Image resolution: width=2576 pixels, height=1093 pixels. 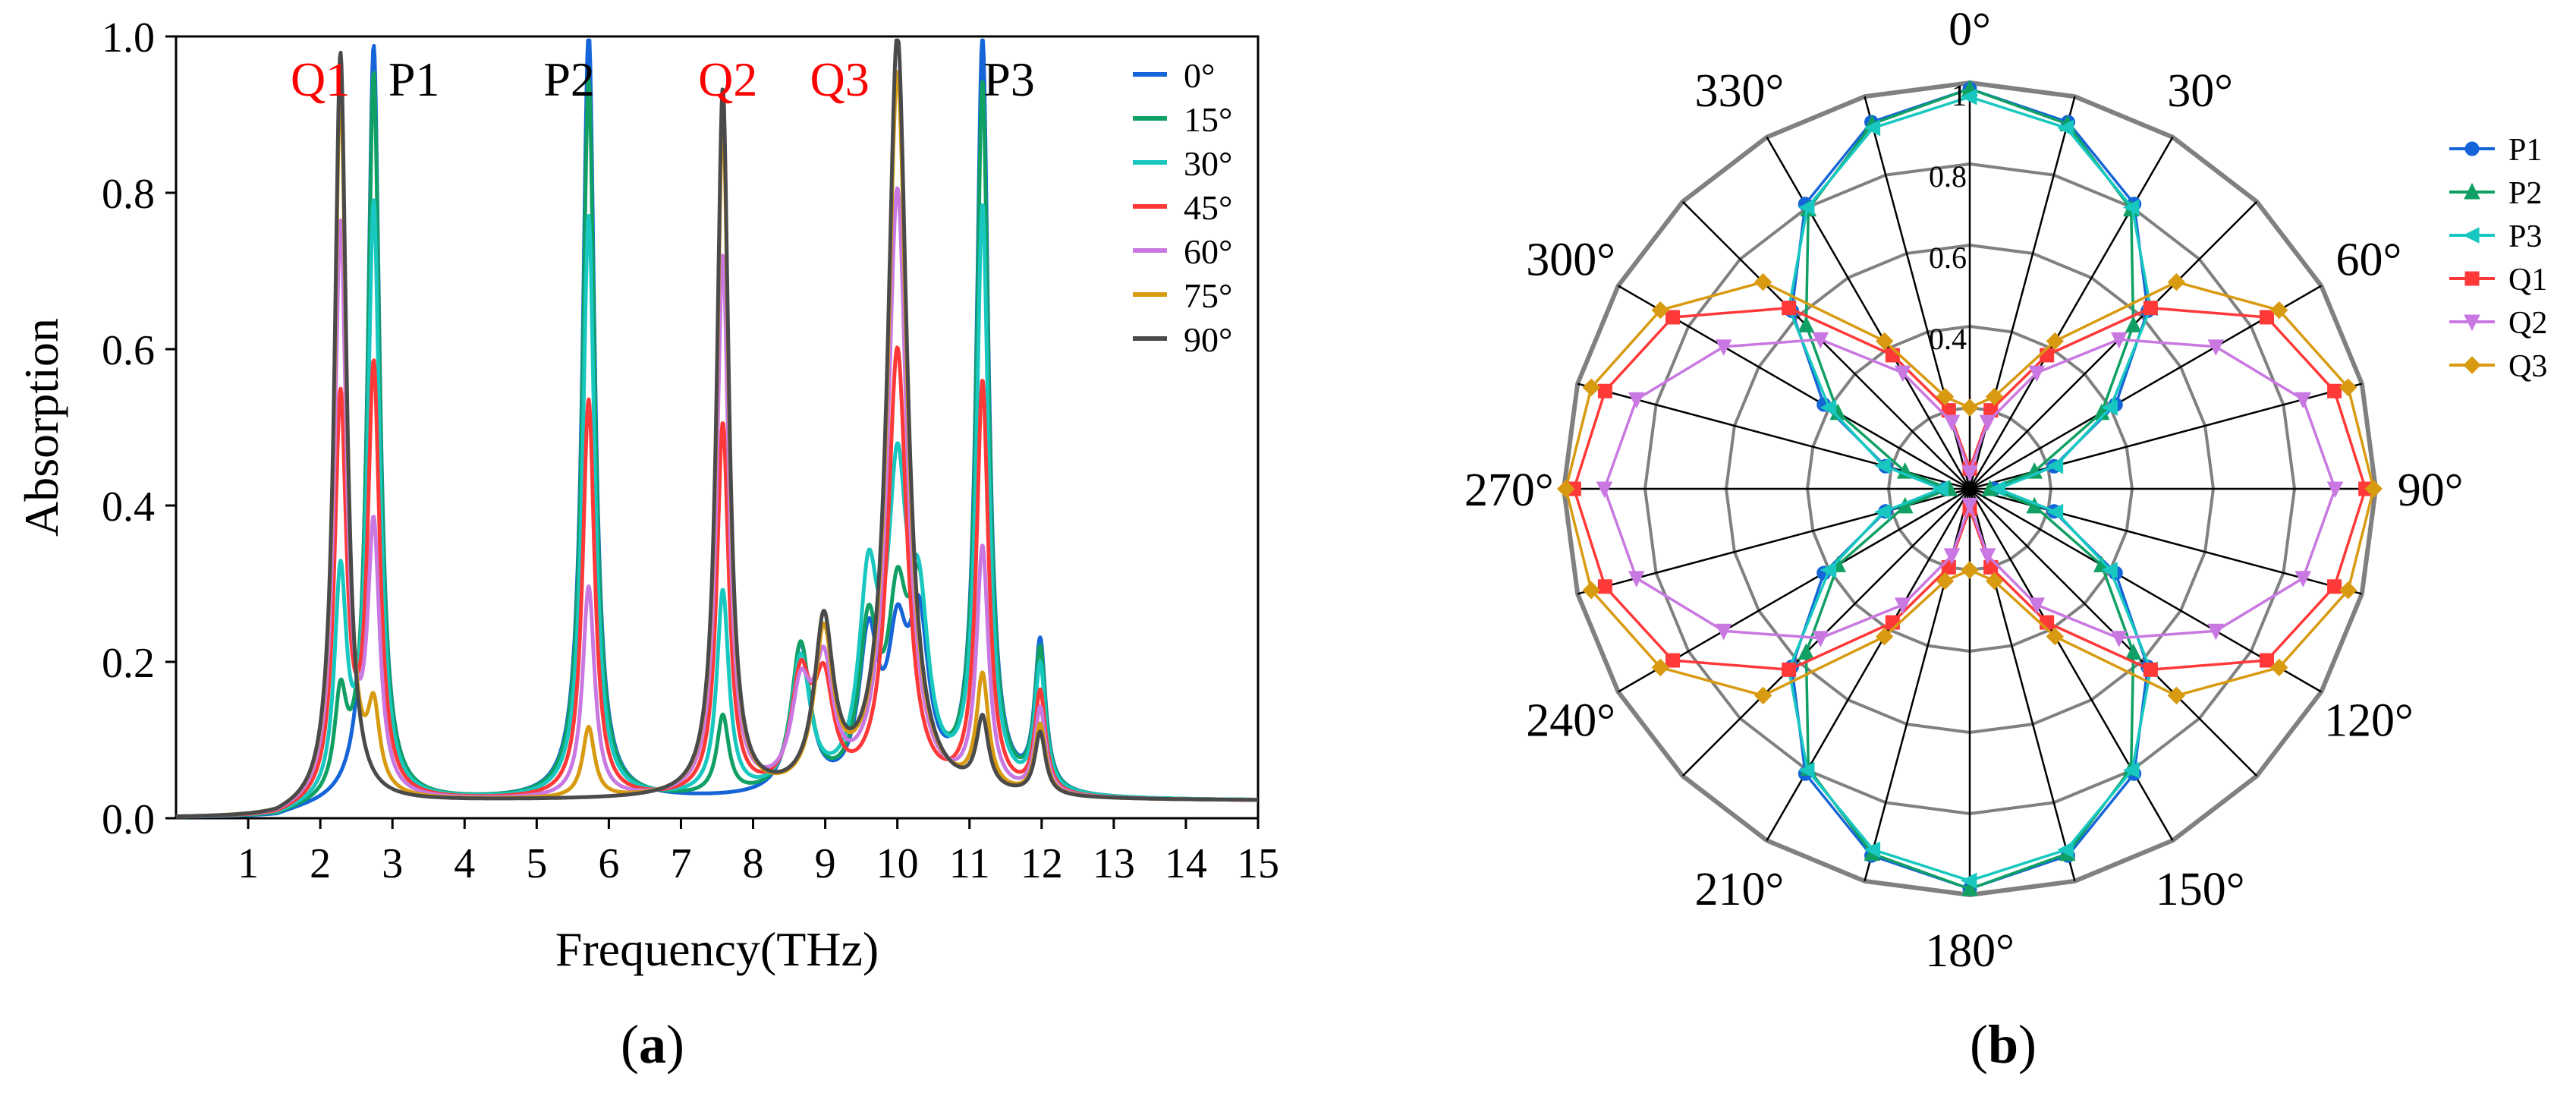 What do you see at coordinates (464, 863) in the screenshot?
I see `x-tick-label: 4` at bounding box center [464, 863].